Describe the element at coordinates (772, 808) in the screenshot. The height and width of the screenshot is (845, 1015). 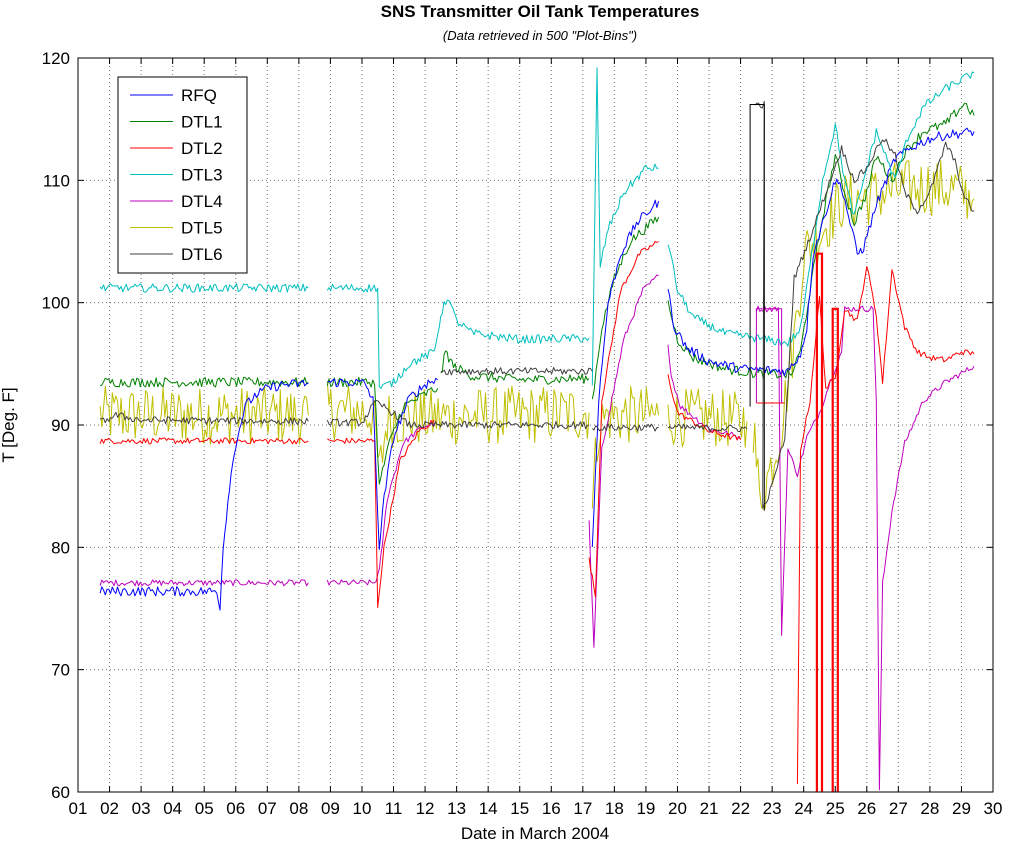
I see `x-tick-label: 23` at that location.